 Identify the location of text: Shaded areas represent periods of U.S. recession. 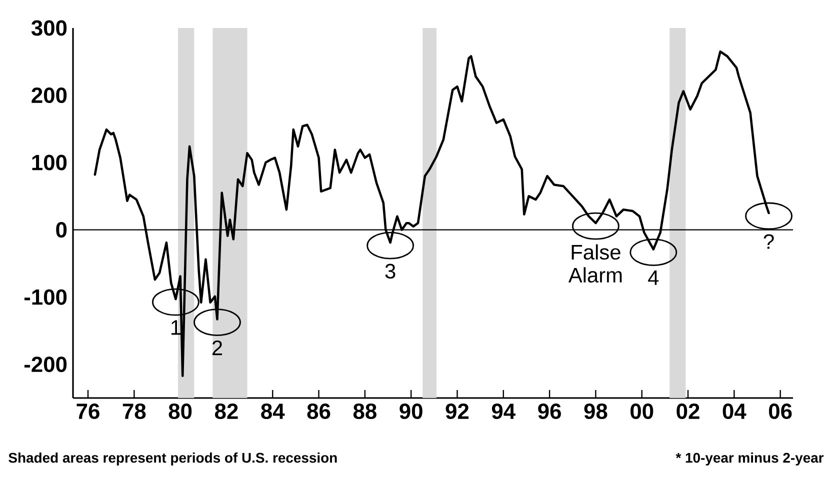
(172, 459).